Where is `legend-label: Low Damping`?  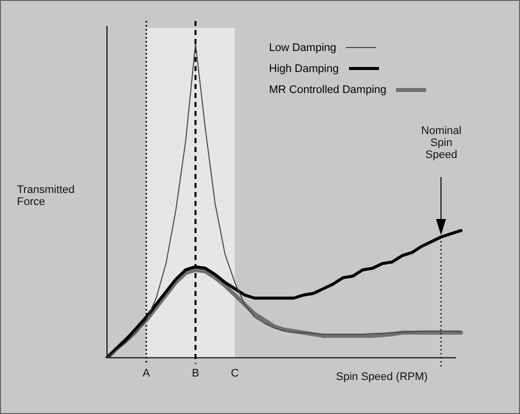 legend-label: Low Damping is located at coordinates (302, 48).